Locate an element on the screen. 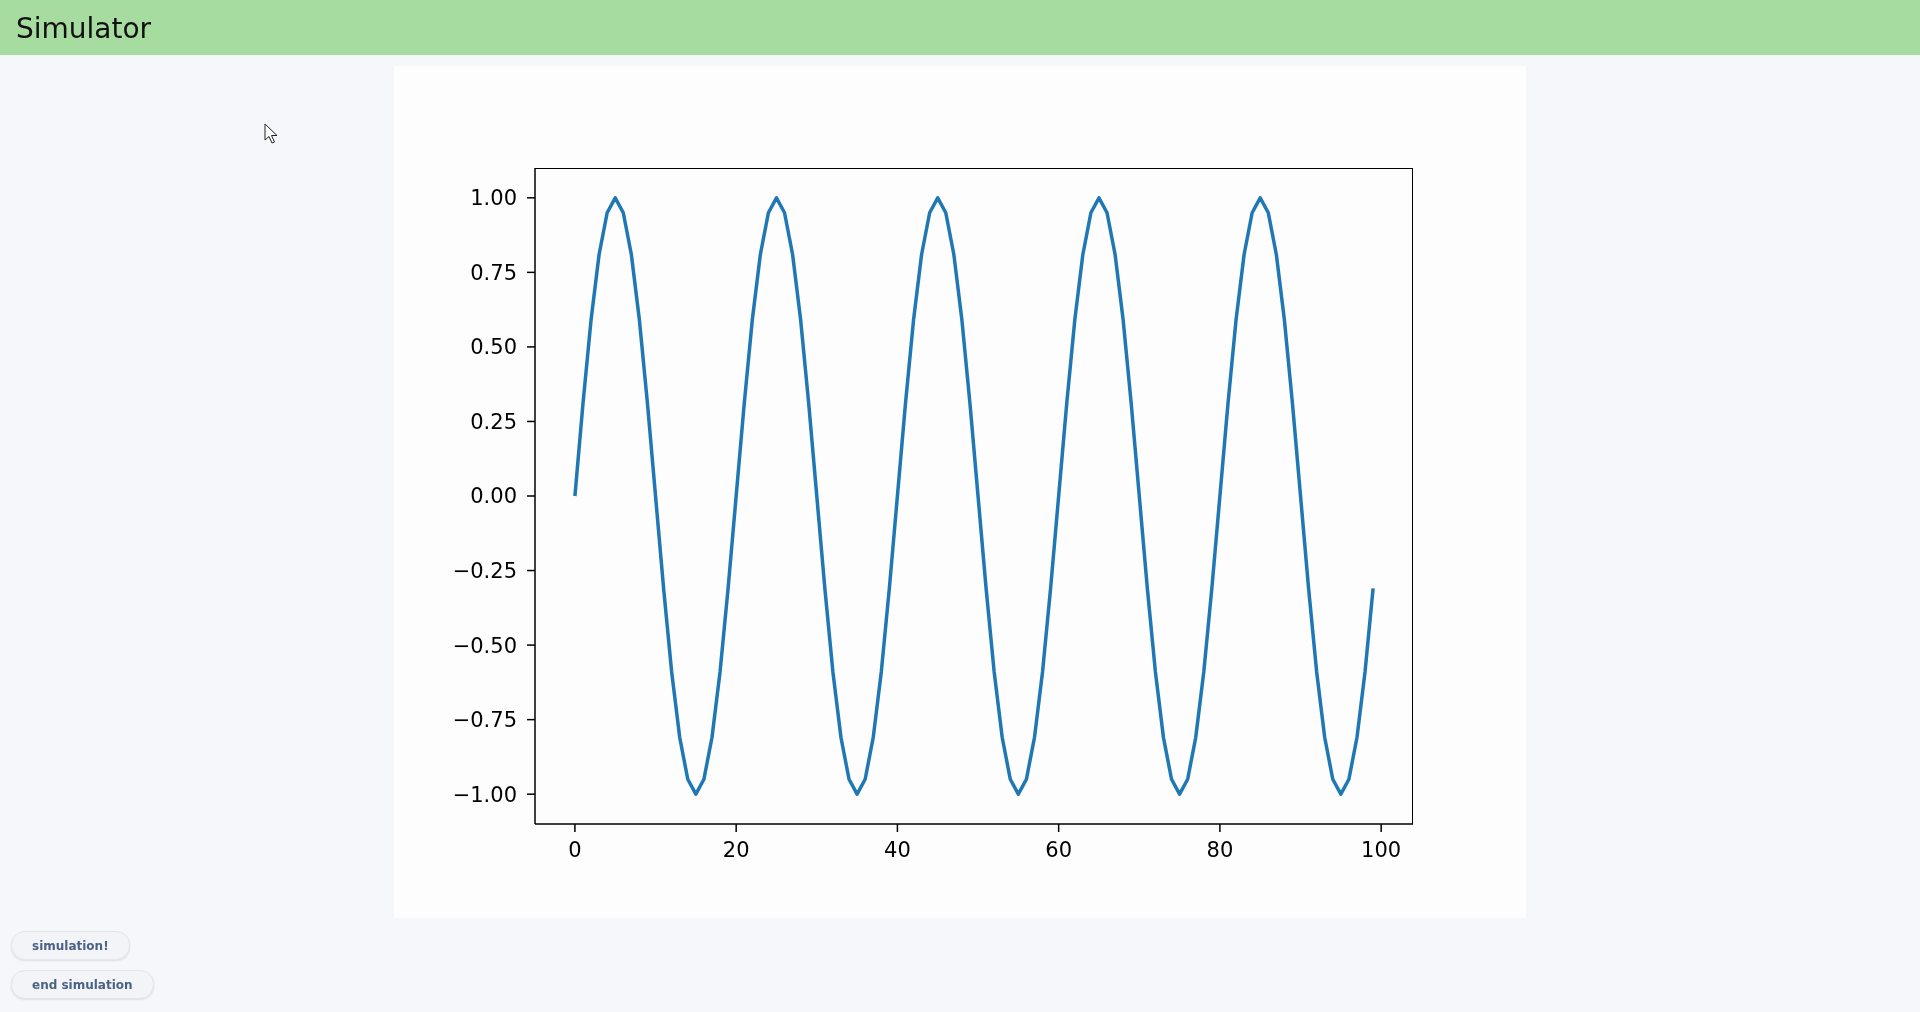 The height and width of the screenshot is (1012, 1920). y-tick-label: 0.00 is located at coordinates (493, 496).